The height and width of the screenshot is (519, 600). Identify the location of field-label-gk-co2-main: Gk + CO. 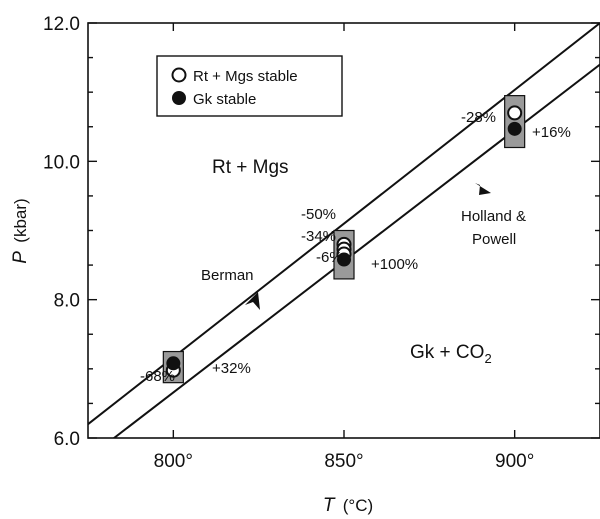
(447, 352).